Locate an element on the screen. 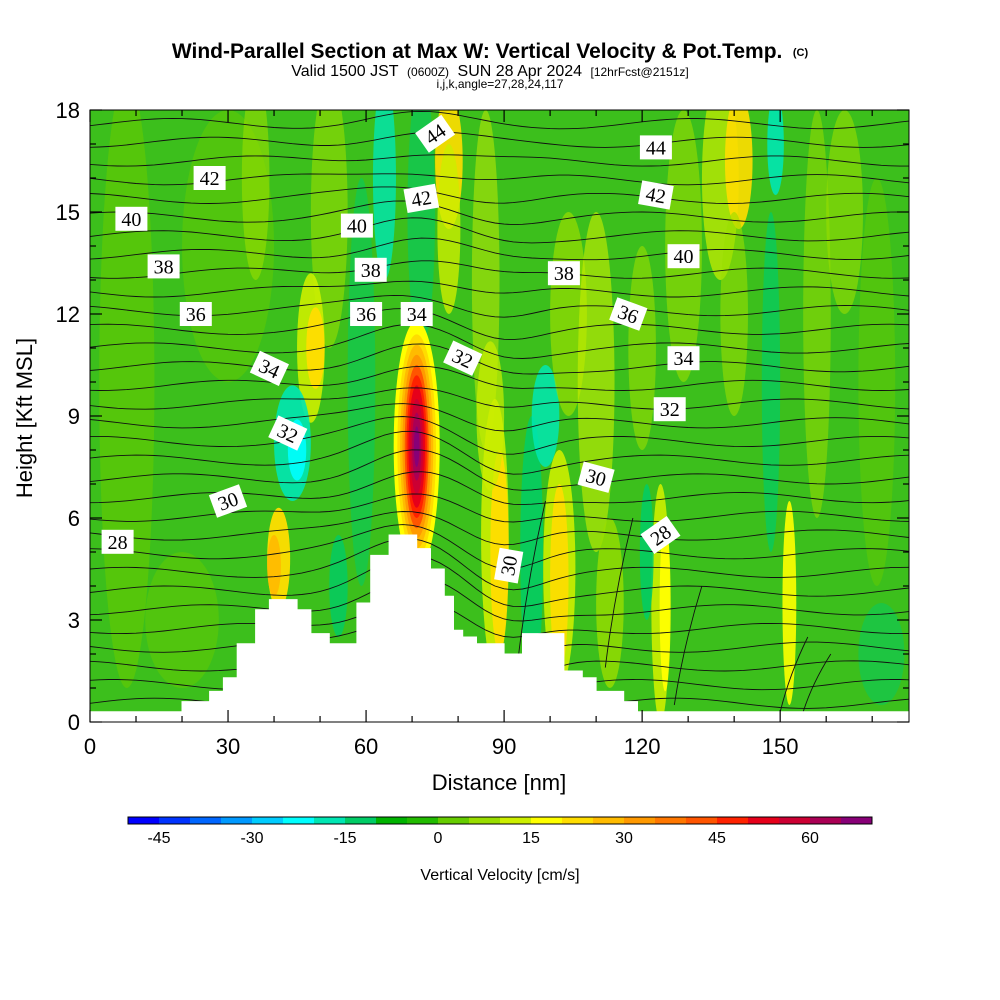 This screenshot has width=1000, height=1000. colorbar is located at coordinates (500, 820).